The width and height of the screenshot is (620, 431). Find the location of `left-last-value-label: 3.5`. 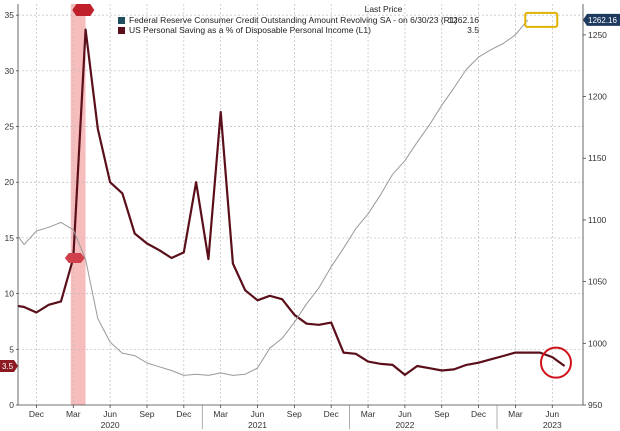

left-last-value-label: 3.5 is located at coordinates (8, 366).